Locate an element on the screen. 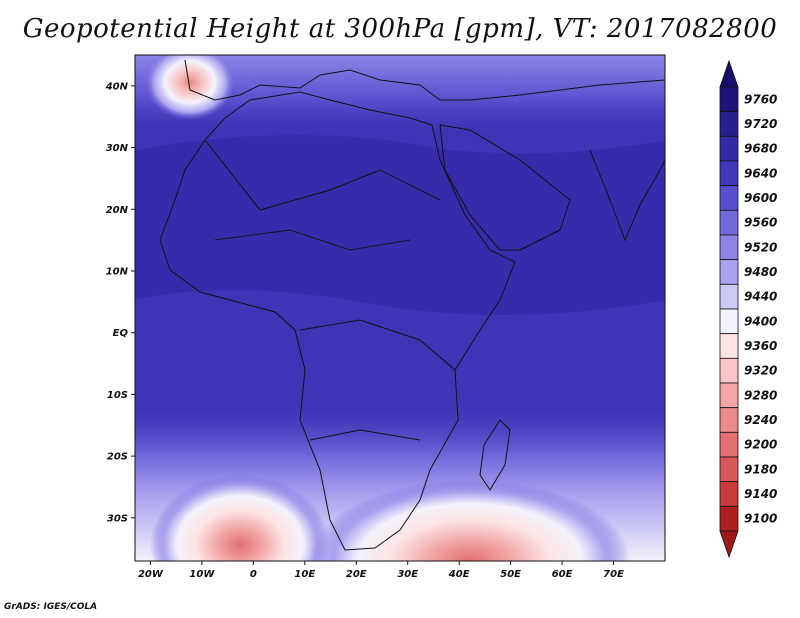 The height and width of the screenshot is (618, 800). colorbar-label: 9280 is located at coordinates (760, 395).